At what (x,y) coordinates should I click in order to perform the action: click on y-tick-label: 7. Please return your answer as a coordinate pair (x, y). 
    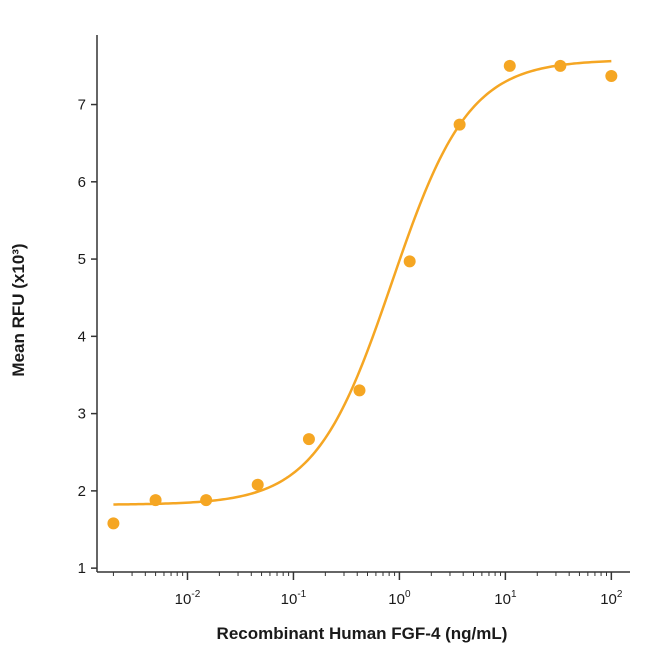
    Looking at the image, I should click on (82, 105).